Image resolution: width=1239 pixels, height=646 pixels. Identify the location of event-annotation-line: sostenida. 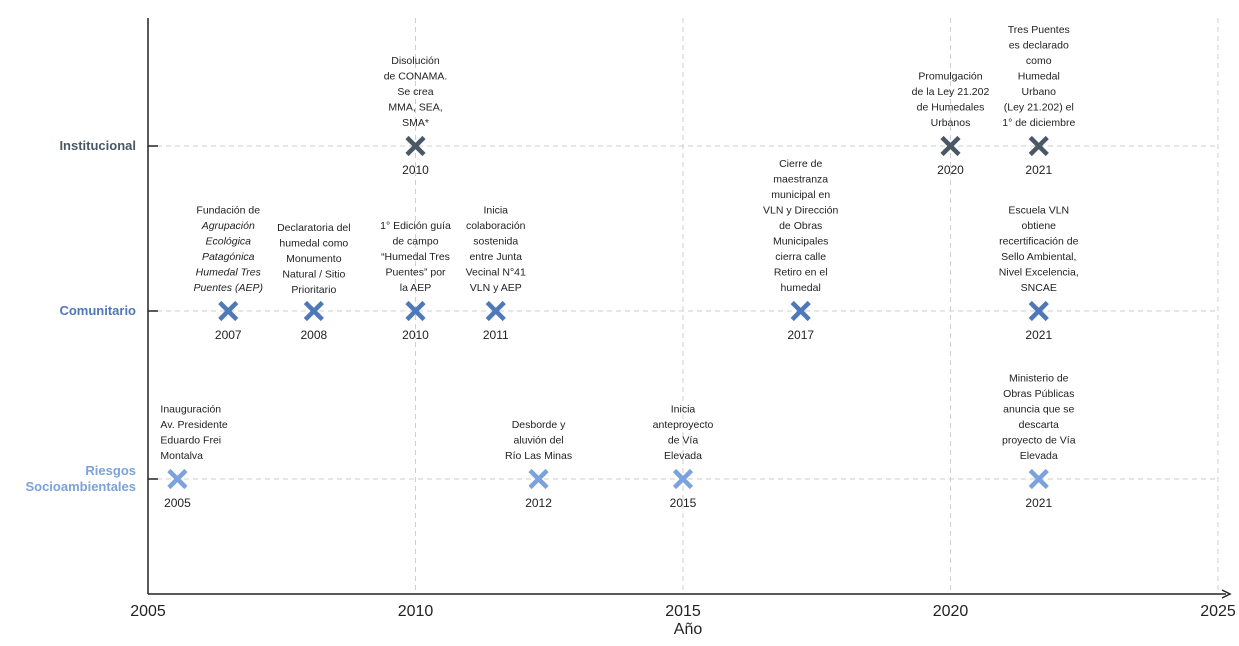
(495, 242).